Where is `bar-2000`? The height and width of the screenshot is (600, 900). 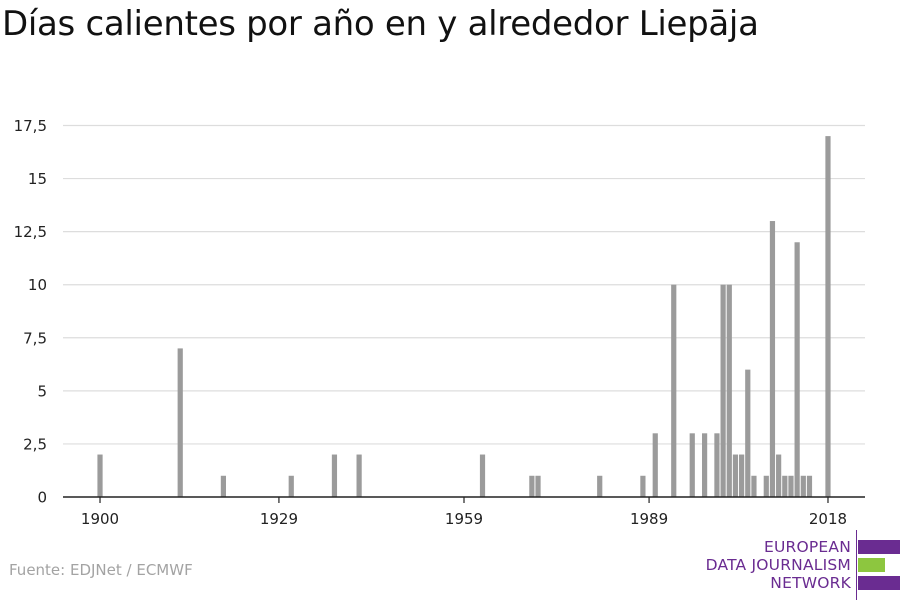 bar-2000 is located at coordinates (717, 465).